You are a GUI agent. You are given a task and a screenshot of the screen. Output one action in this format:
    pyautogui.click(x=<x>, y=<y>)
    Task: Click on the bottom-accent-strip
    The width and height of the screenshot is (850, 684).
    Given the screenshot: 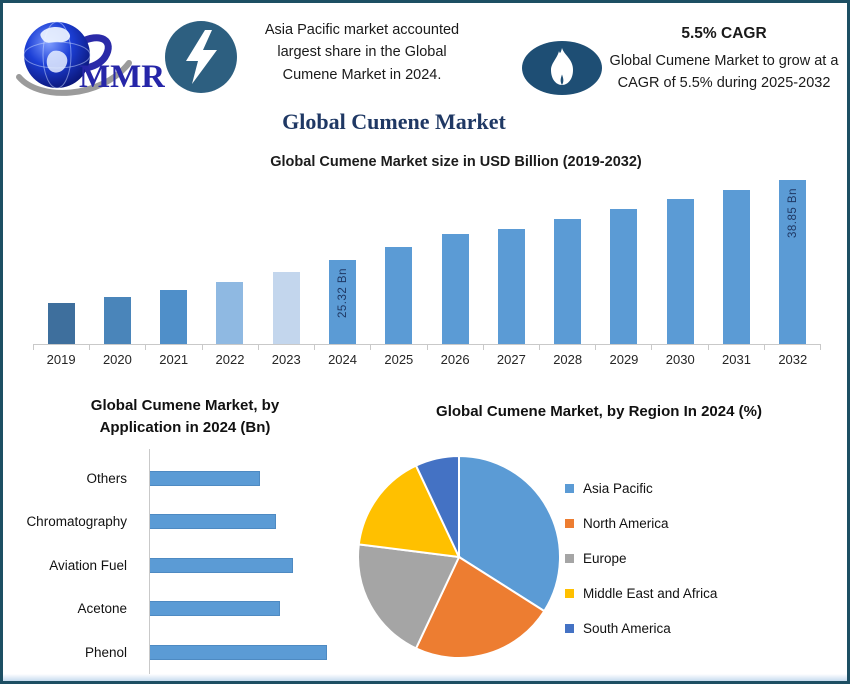 What is the action you would take?
    pyautogui.click(x=425, y=677)
    